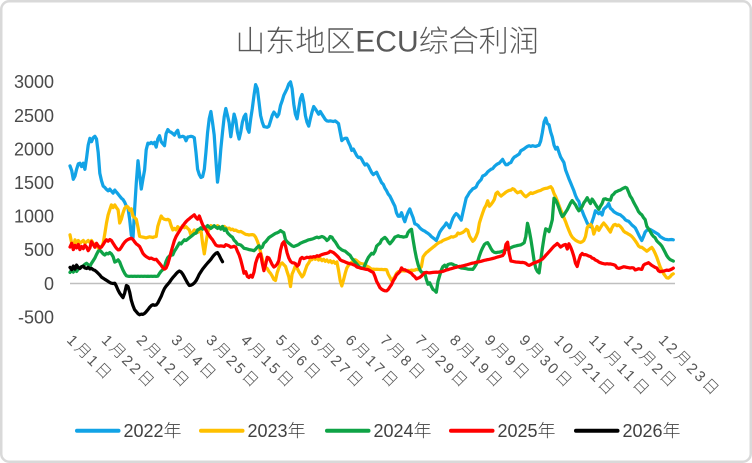 This screenshot has height=463, width=752. Describe the element at coordinates (408, 42) in the screenshot. I see `svg-text: U` at that location.